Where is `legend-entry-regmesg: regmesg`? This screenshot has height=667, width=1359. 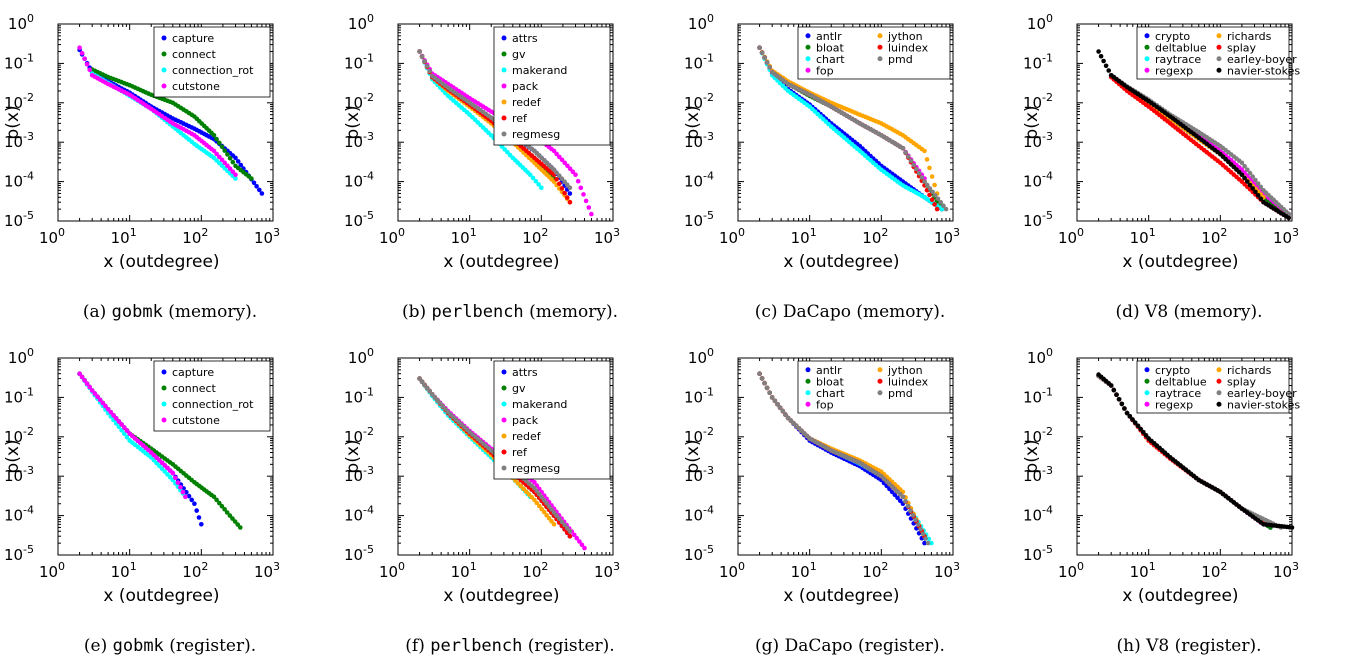 legend-entry-regmesg: regmesg is located at coordinates (536, 468).